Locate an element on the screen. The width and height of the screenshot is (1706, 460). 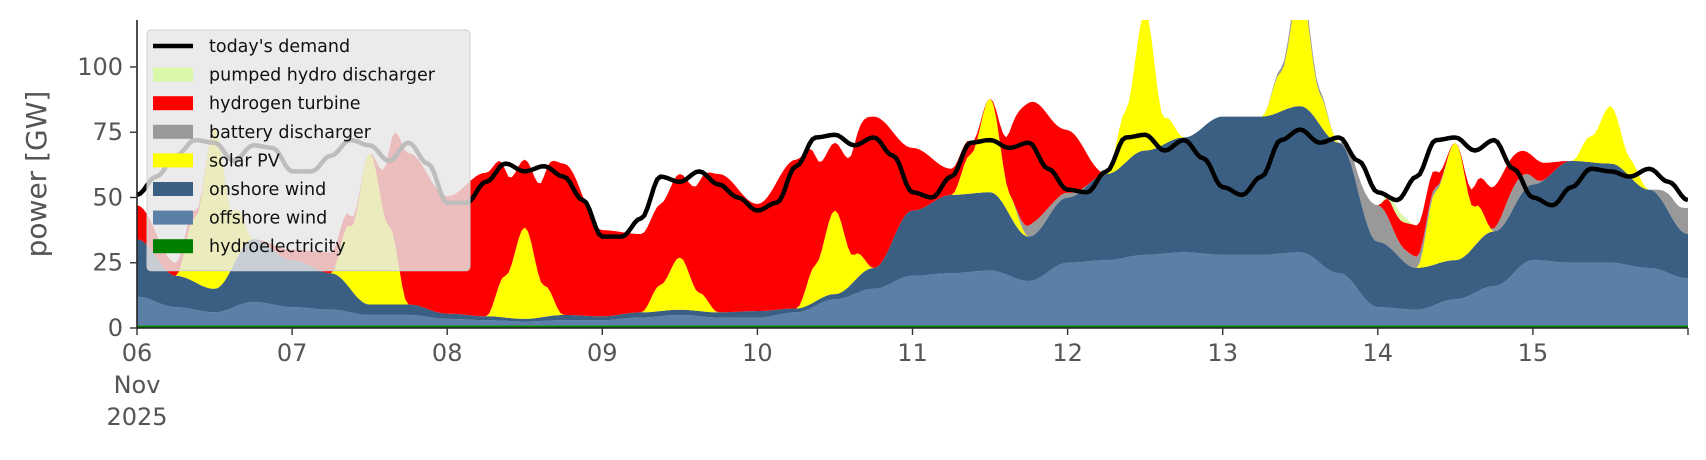
legend-label: hydrogen turbine is located at coordinates (285, 104).